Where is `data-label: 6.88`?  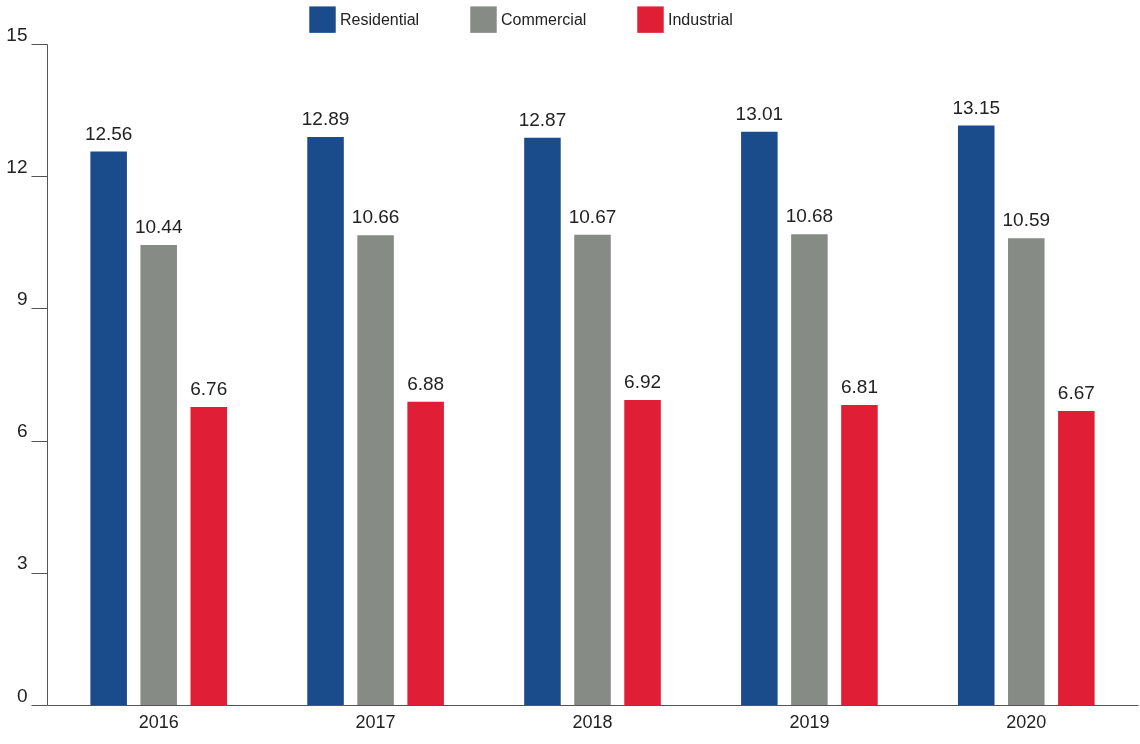
data-label: 6.88 is located at coordinates (426, 383).